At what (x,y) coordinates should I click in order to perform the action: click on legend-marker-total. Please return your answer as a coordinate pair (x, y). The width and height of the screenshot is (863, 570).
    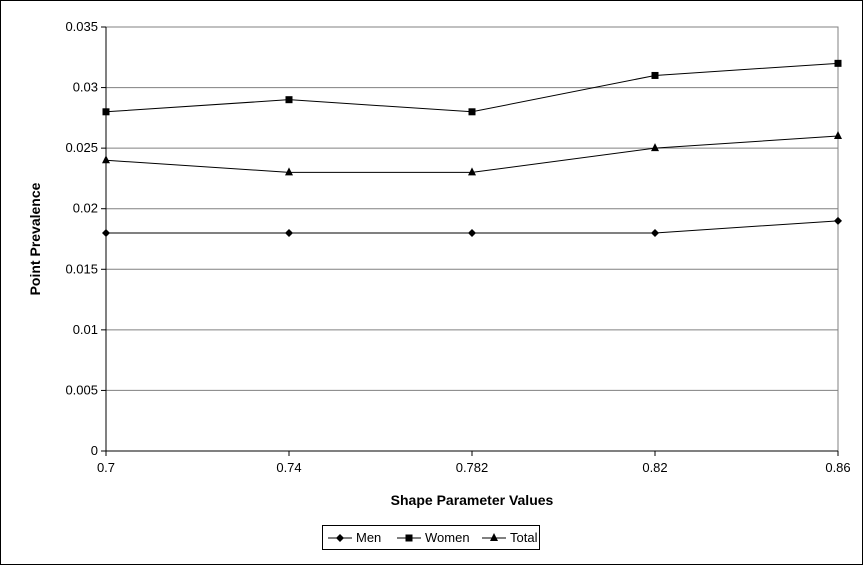
    Looking at the image, I should click on (494, 537).